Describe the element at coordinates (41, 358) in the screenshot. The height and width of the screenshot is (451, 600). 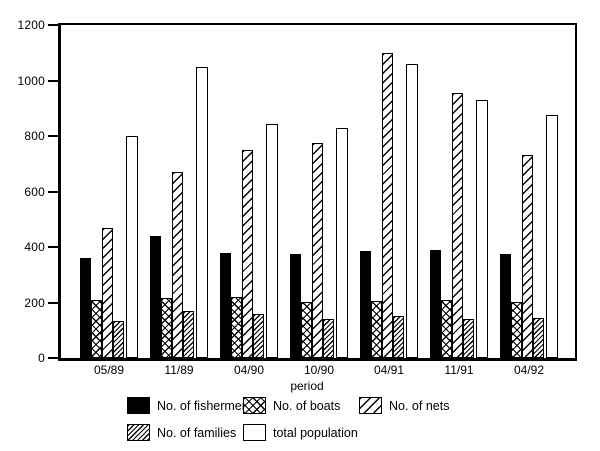
I see `y-tick-label: 0` at that location.